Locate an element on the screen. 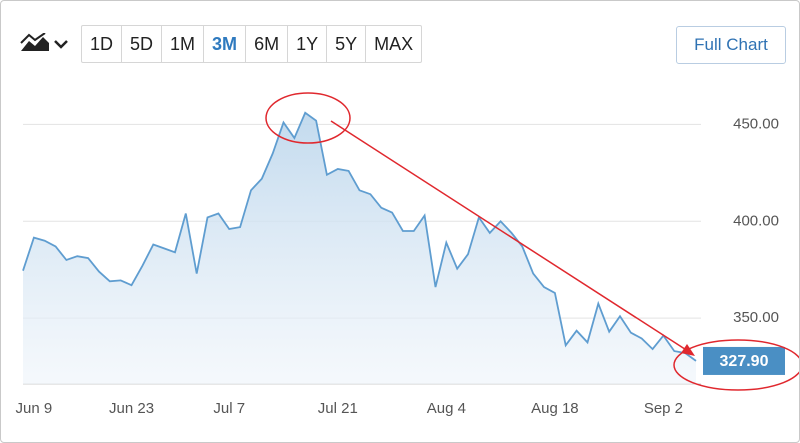 This screenshot has height=443, width=800. range-button: MAX is located at coordinates (394, 44).